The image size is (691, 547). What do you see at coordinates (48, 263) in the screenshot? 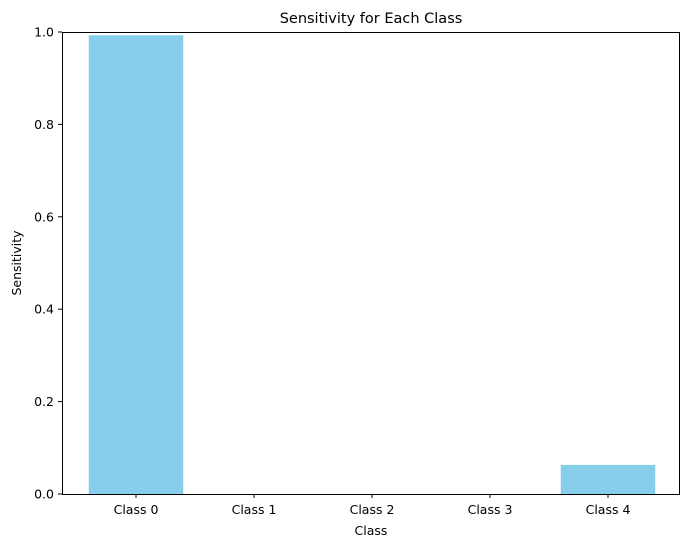
I see `y-axis-ticks: 0.0 0.2 0.4 0.6 0.8 1.0` at bounding box center [48, 263].